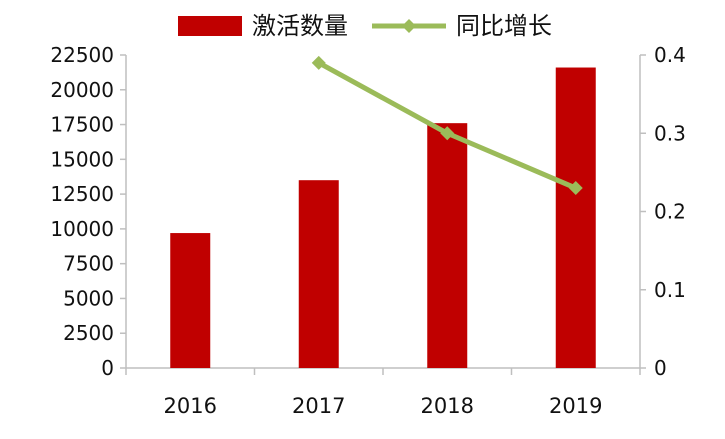 This screenshot has width=725, height=439. What do you see at coordinates (383, 392) in the screenshot?
I see `x-axis: 2016 2017 2018 2019` at bounding box center [383, 392].